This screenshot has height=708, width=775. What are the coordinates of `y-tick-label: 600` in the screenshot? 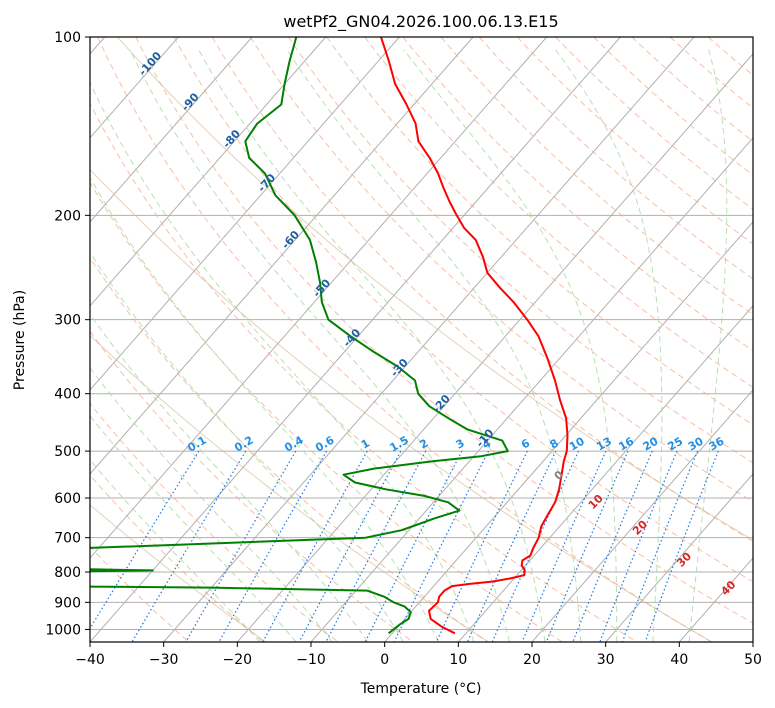 It's located at (67, 499).